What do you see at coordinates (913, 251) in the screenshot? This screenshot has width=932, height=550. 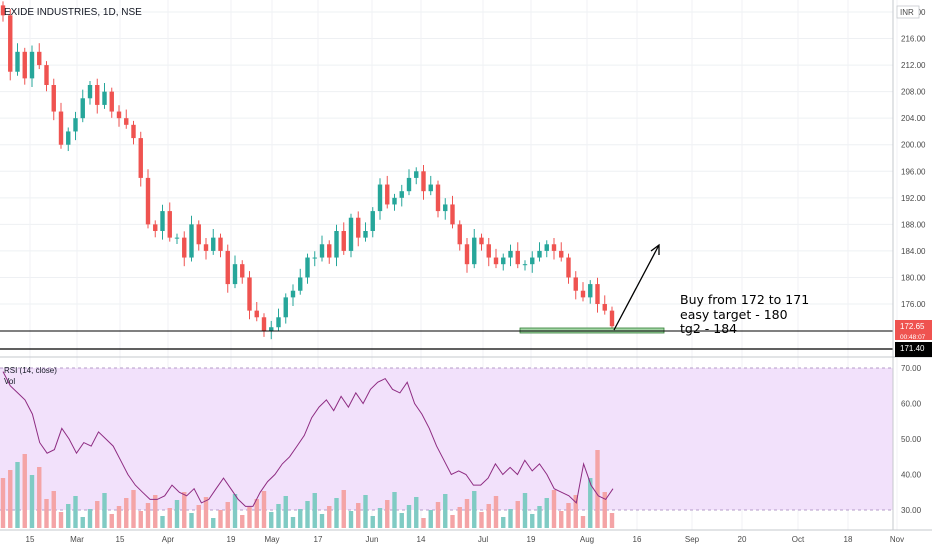 I see `price-tick-label: 184.00` at bounding box center [913, 251].